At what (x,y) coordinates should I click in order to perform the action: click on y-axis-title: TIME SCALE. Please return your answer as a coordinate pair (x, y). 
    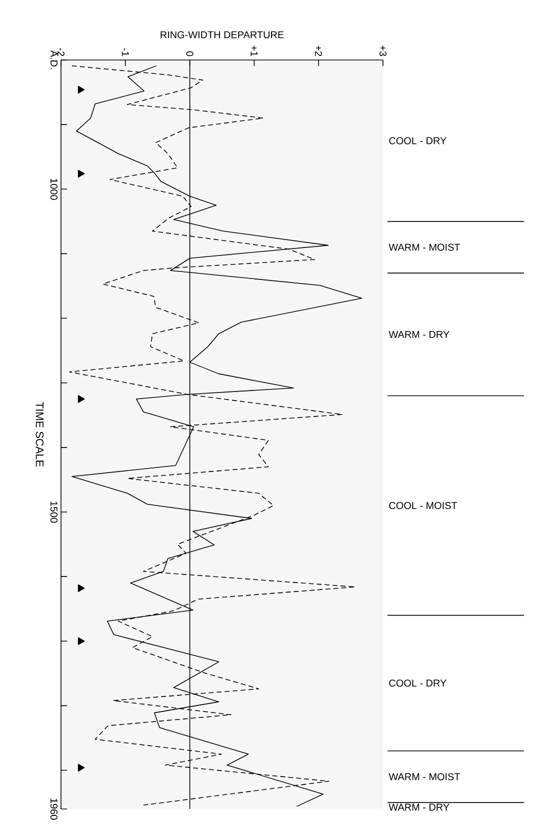
    Looking at the image, I should click on (40, 434).